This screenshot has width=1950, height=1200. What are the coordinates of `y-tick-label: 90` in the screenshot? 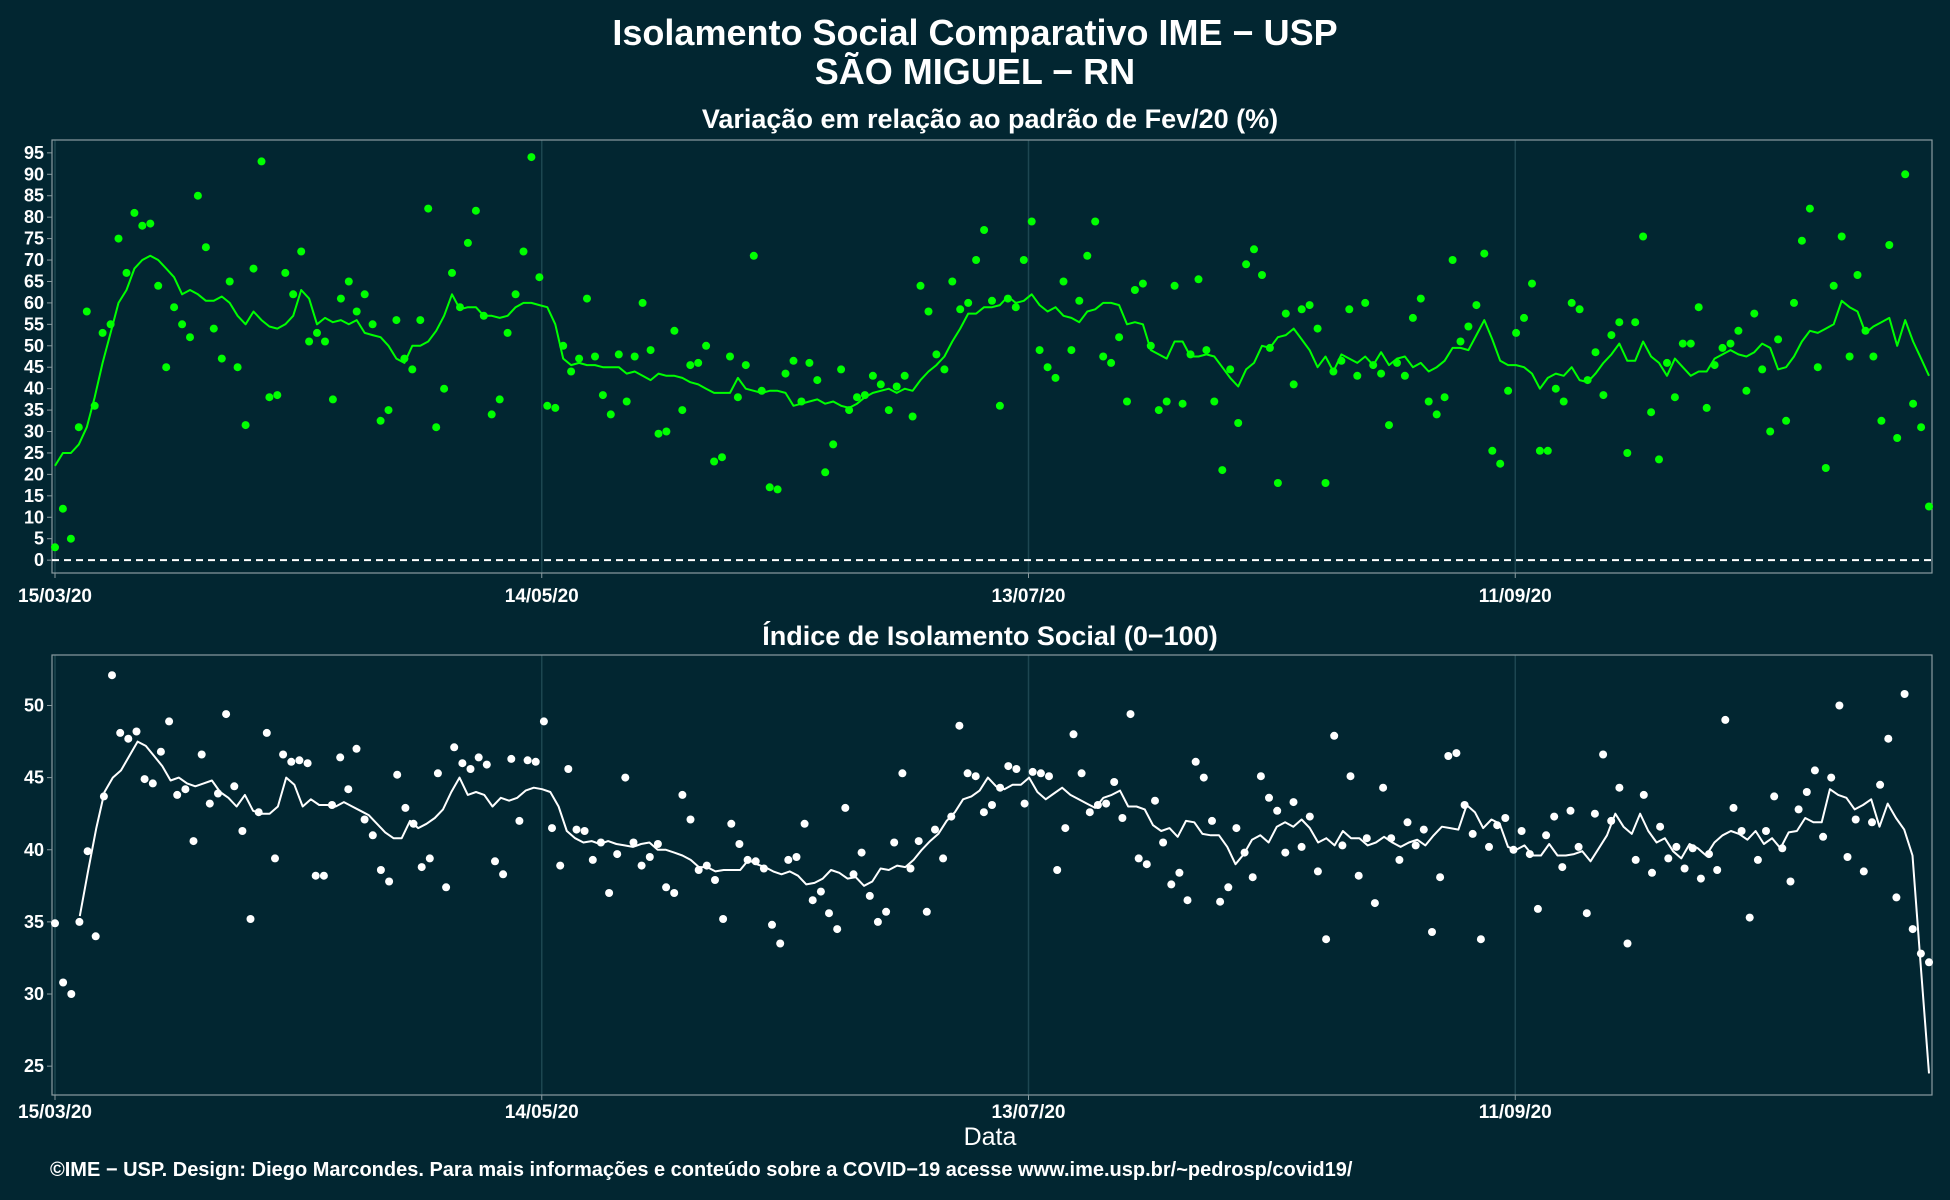 It's located at (34, 174).